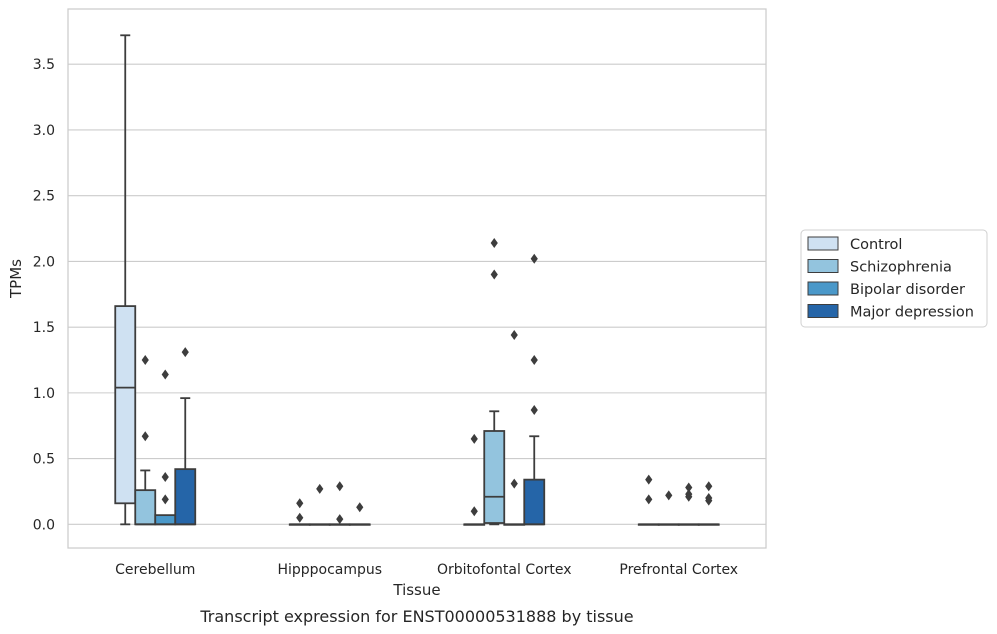 This screenshot has height=634, width=997. What do you see at coordinates (876, 245) in the screenshot?
I see `legend-label: Control` at bounding box center [876, 245].